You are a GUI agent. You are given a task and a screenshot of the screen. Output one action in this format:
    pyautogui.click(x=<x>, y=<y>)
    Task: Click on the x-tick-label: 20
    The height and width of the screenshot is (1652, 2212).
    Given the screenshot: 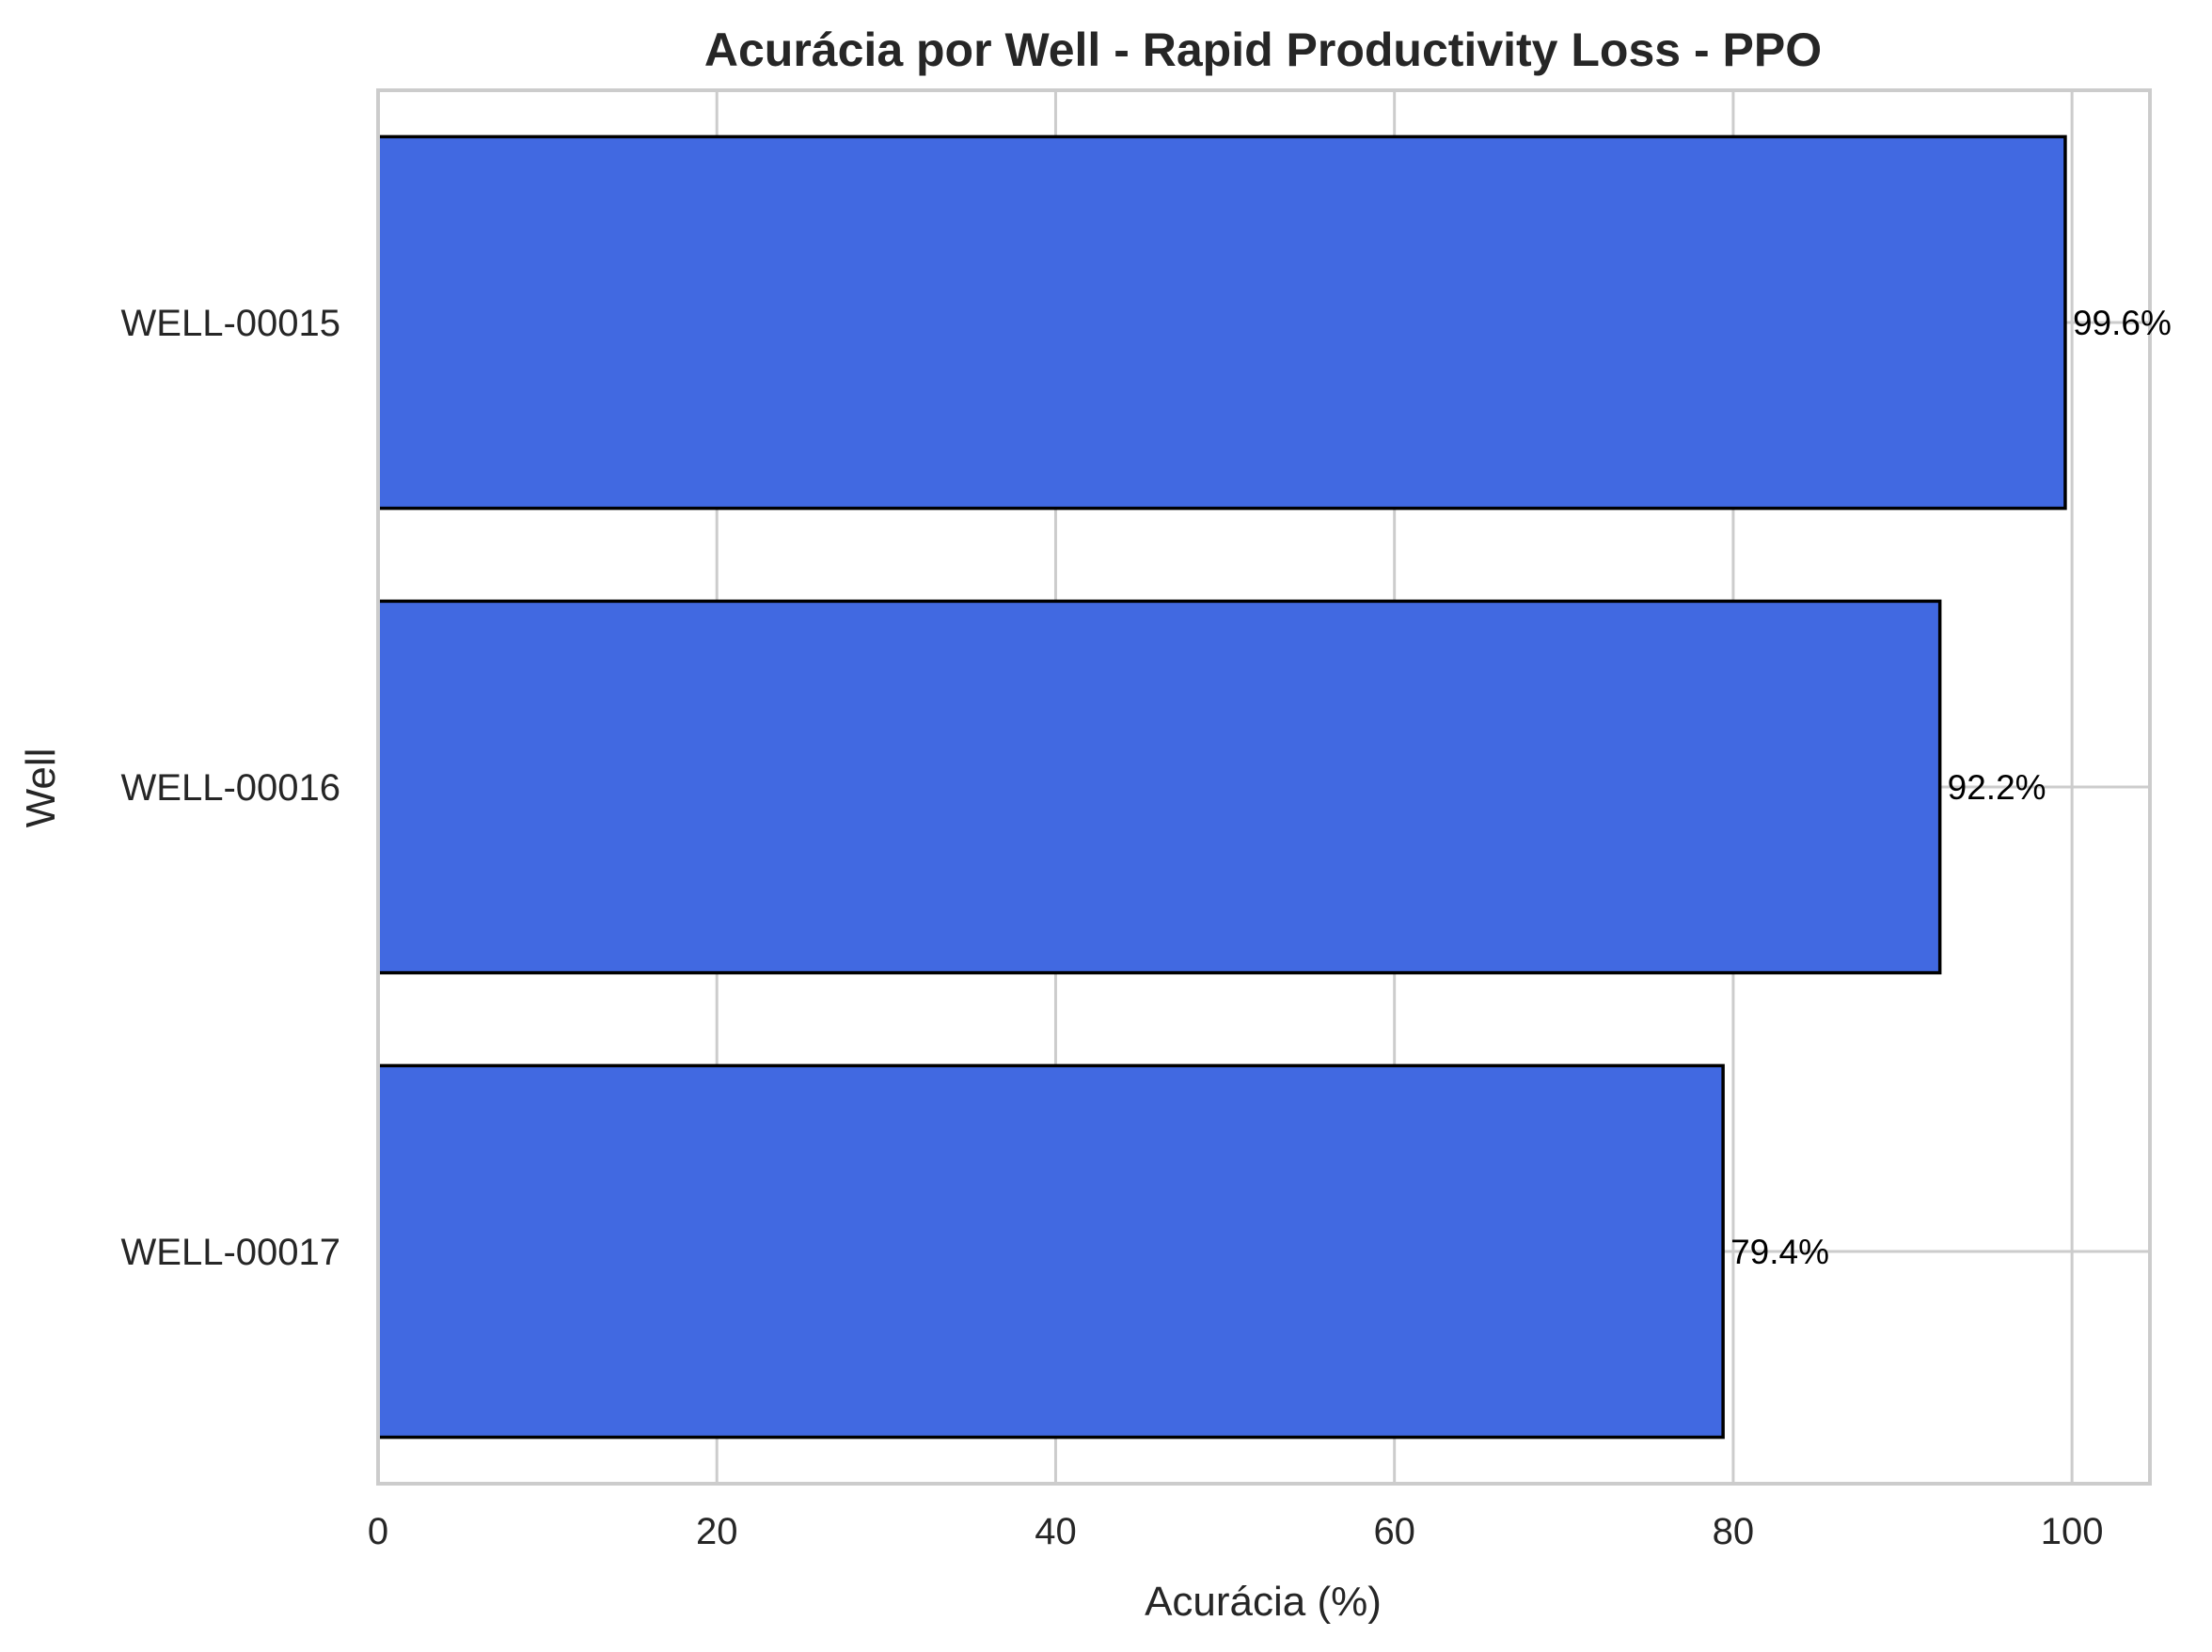 What is the action you would take?
    pyautogui.click(x=717, y=1532)
    